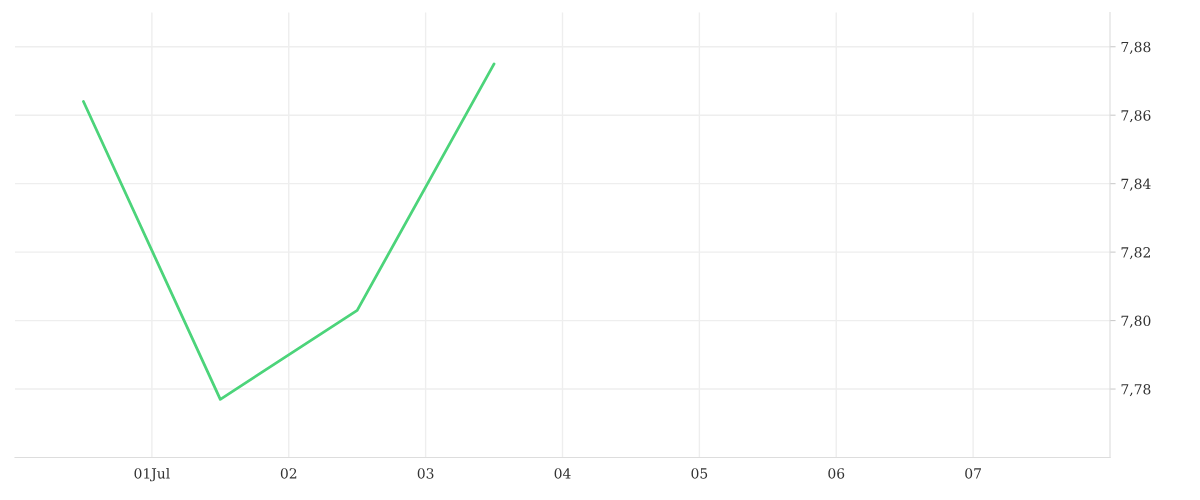 This screenshot has height=500, width=1200. Describe the element at coordinates (1136, 321) in the screenshot. I see `y-tick-label: 7,80` at that location.